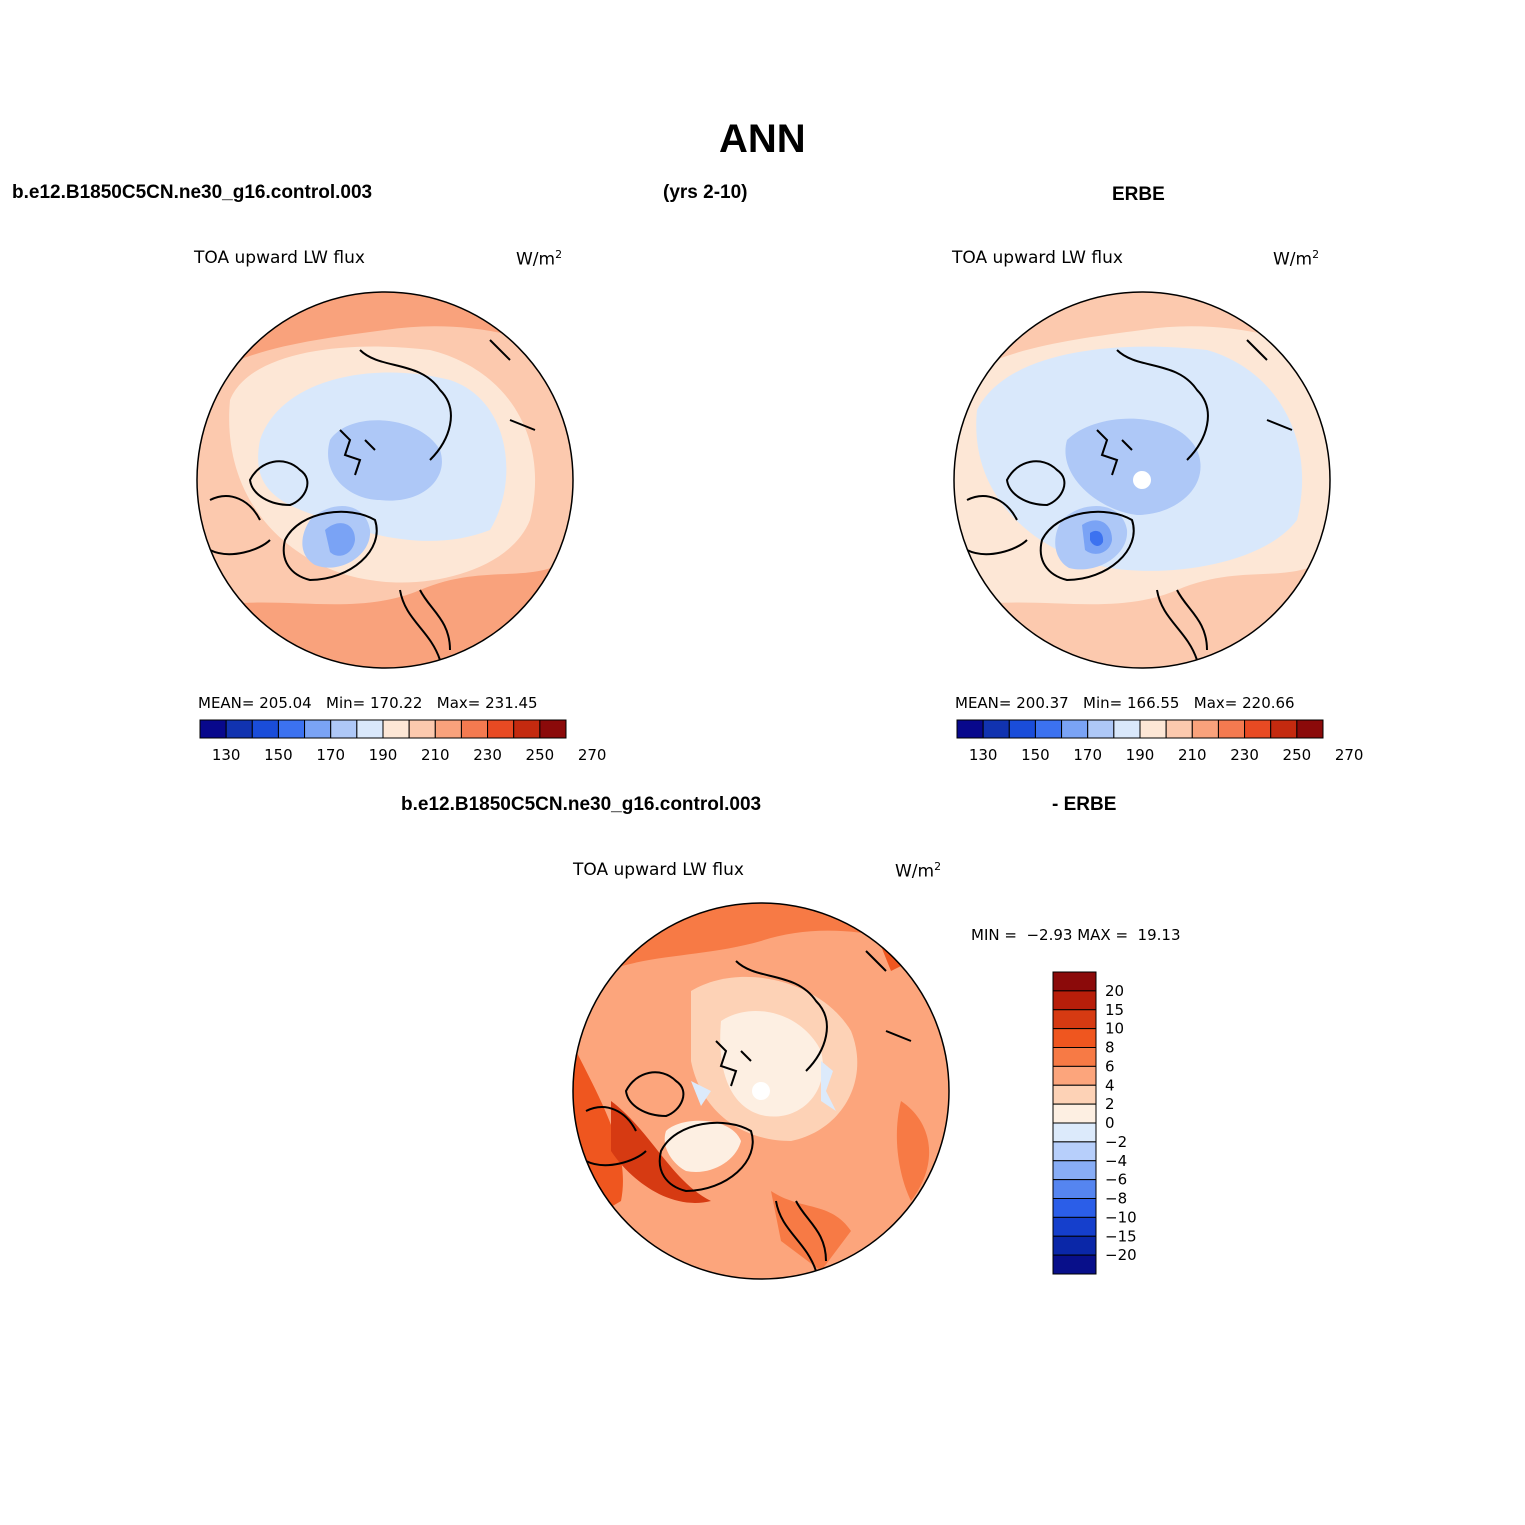 This screenshot has height=1525, width=1525. Describe the element at coordinates (1116, 1180) in the screenshot. I see `diff-colorbar-tick-label: −6` at that location.